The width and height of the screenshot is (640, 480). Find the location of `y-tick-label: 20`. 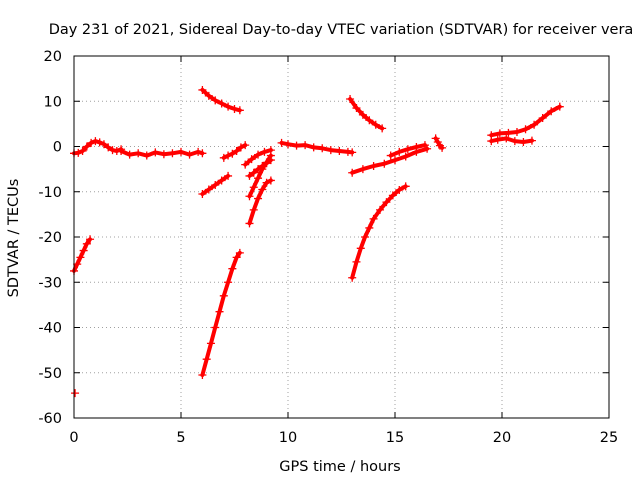

y-tick-label: 20 is located at coordinates (53, 57).